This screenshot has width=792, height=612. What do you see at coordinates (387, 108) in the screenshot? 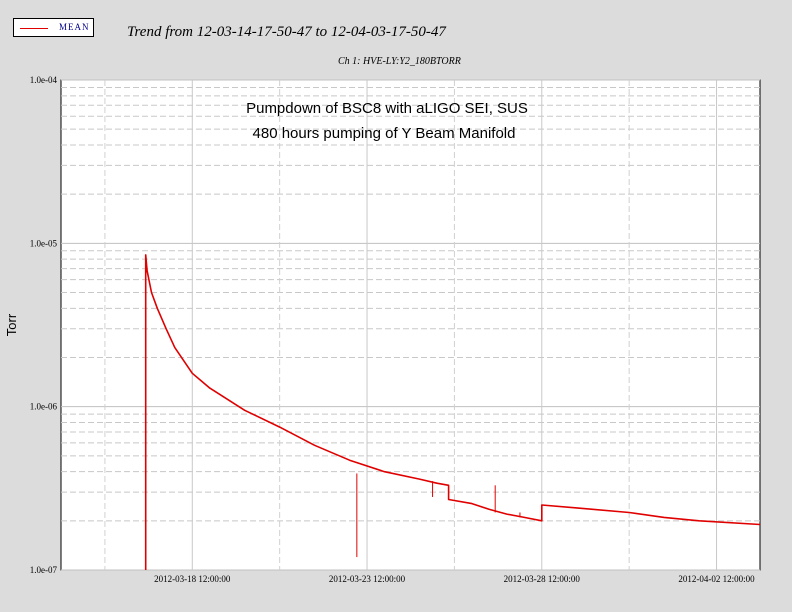
I see `annotation-1: Pumpdown of BSC8 with aLIGO SEI, SUS` at bounding box center [387, 108].